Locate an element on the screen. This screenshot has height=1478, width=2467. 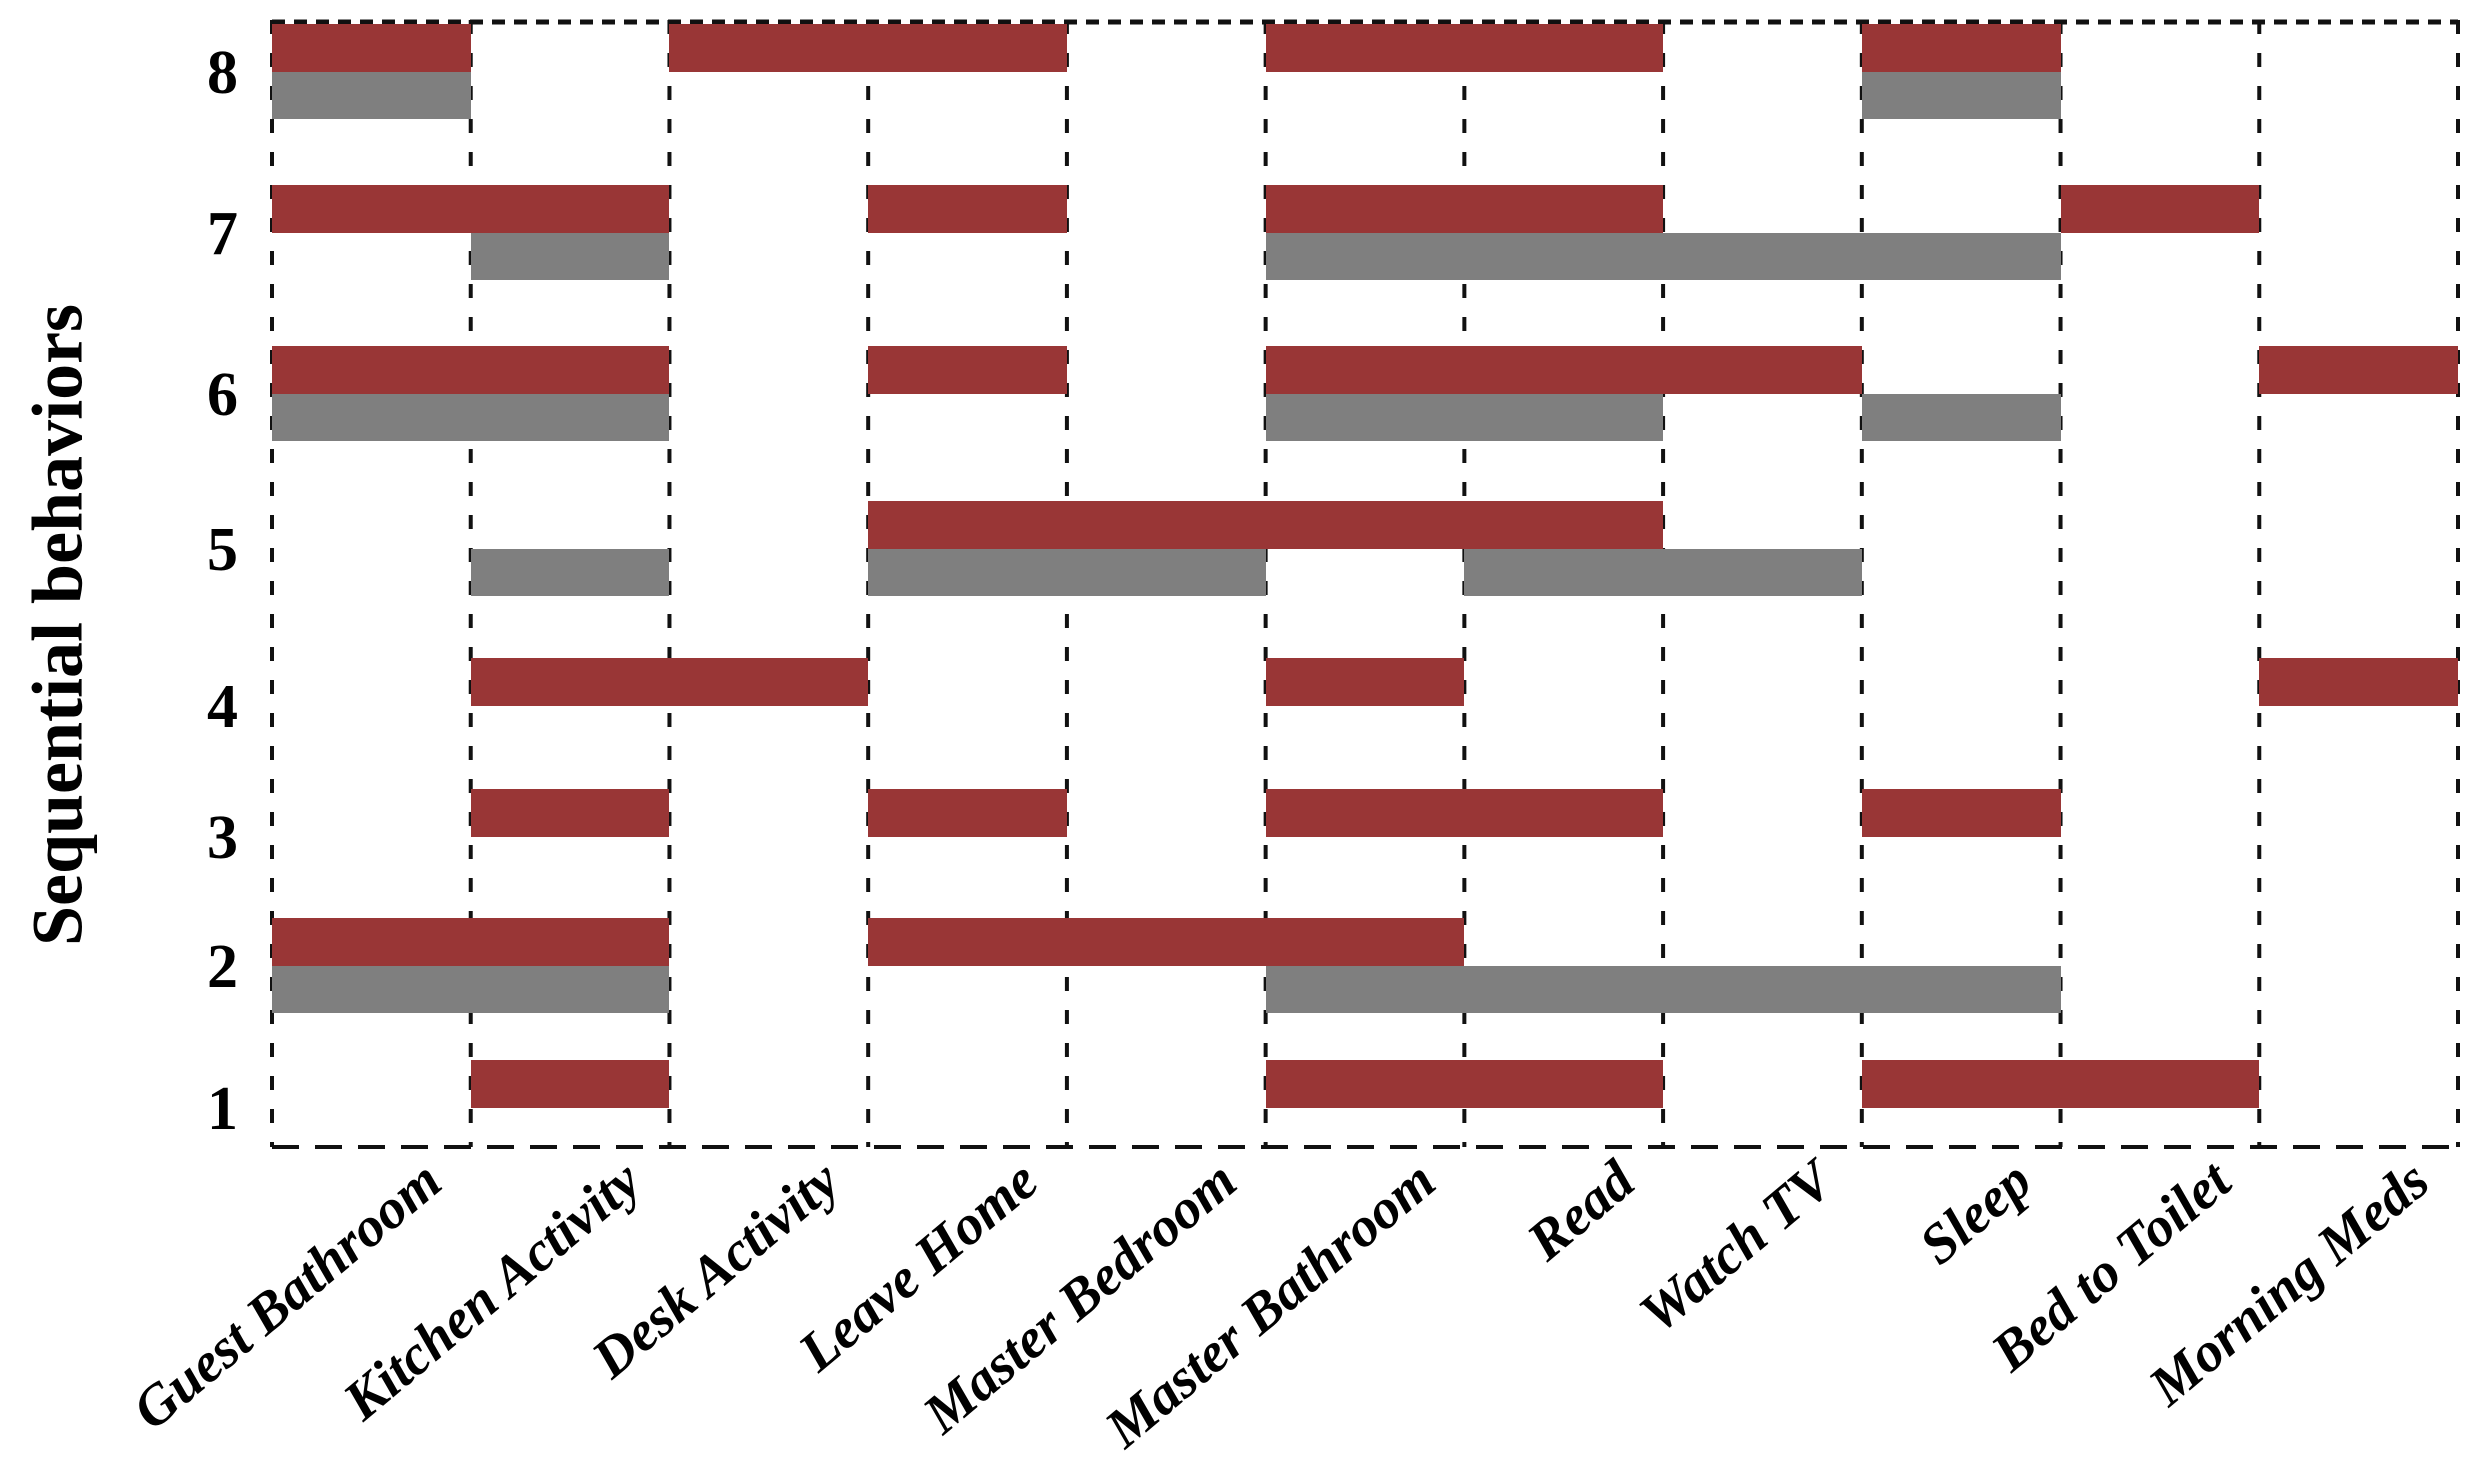
y-axis-title-text: Sequential behaviors is located at coordinates (57, 625).